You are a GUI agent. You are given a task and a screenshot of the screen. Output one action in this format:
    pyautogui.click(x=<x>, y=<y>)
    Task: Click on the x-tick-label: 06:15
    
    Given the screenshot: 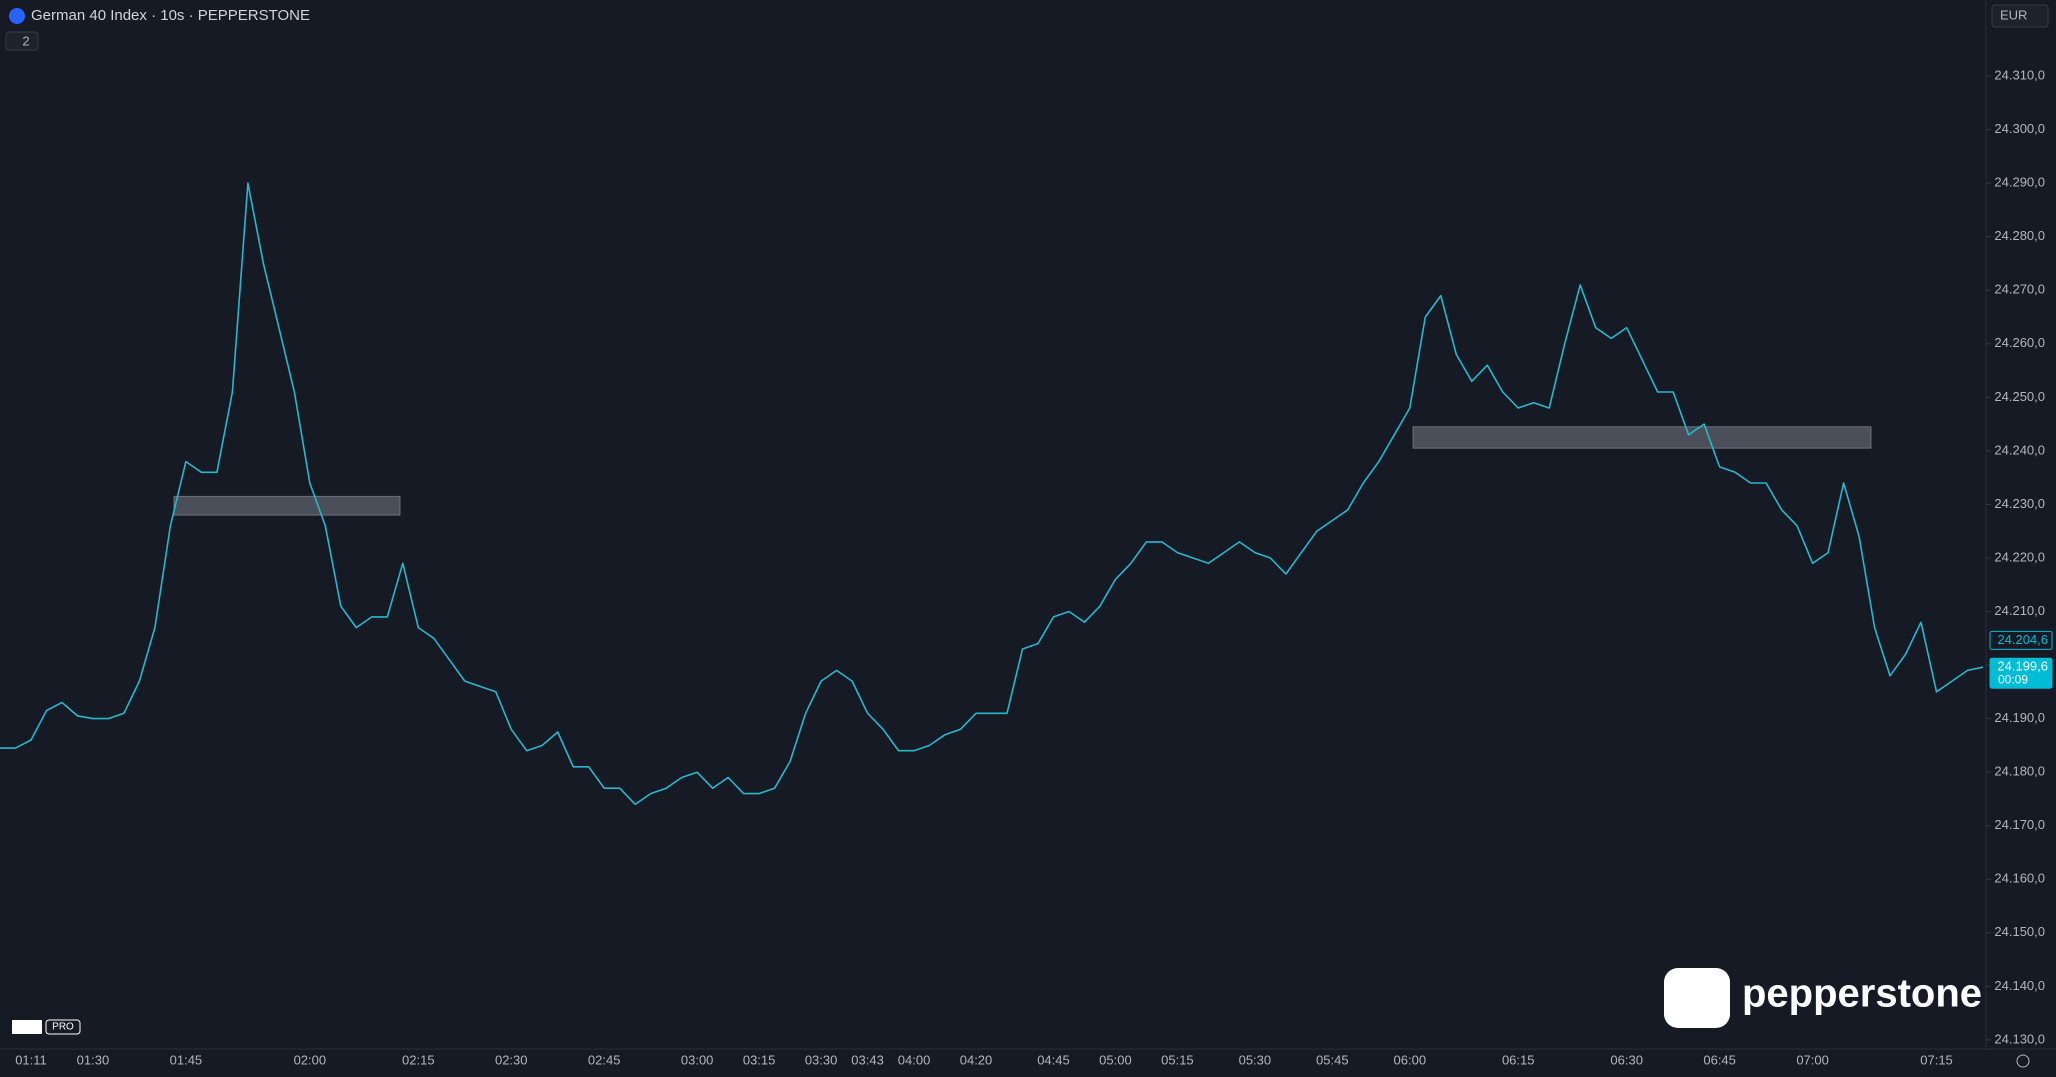 What is the action you would take?
    pyautogui.click(x=1518, y=1059)
    